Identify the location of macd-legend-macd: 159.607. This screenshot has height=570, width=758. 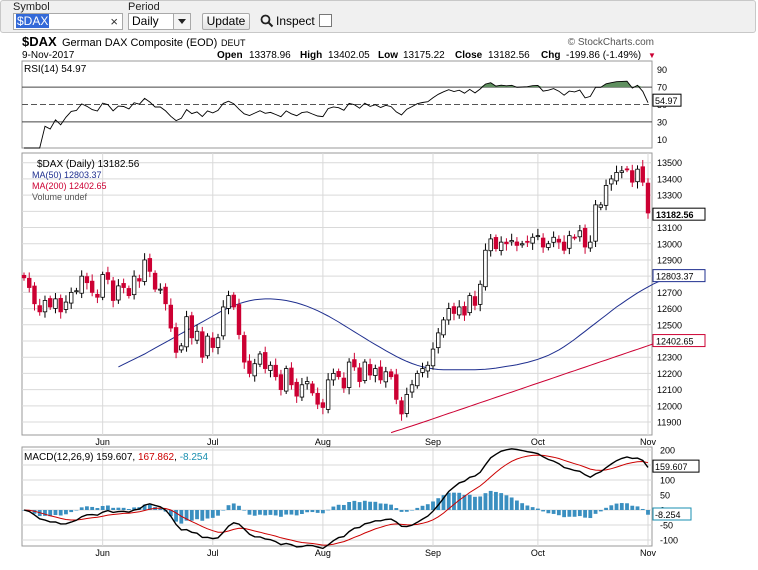
(114, 457).